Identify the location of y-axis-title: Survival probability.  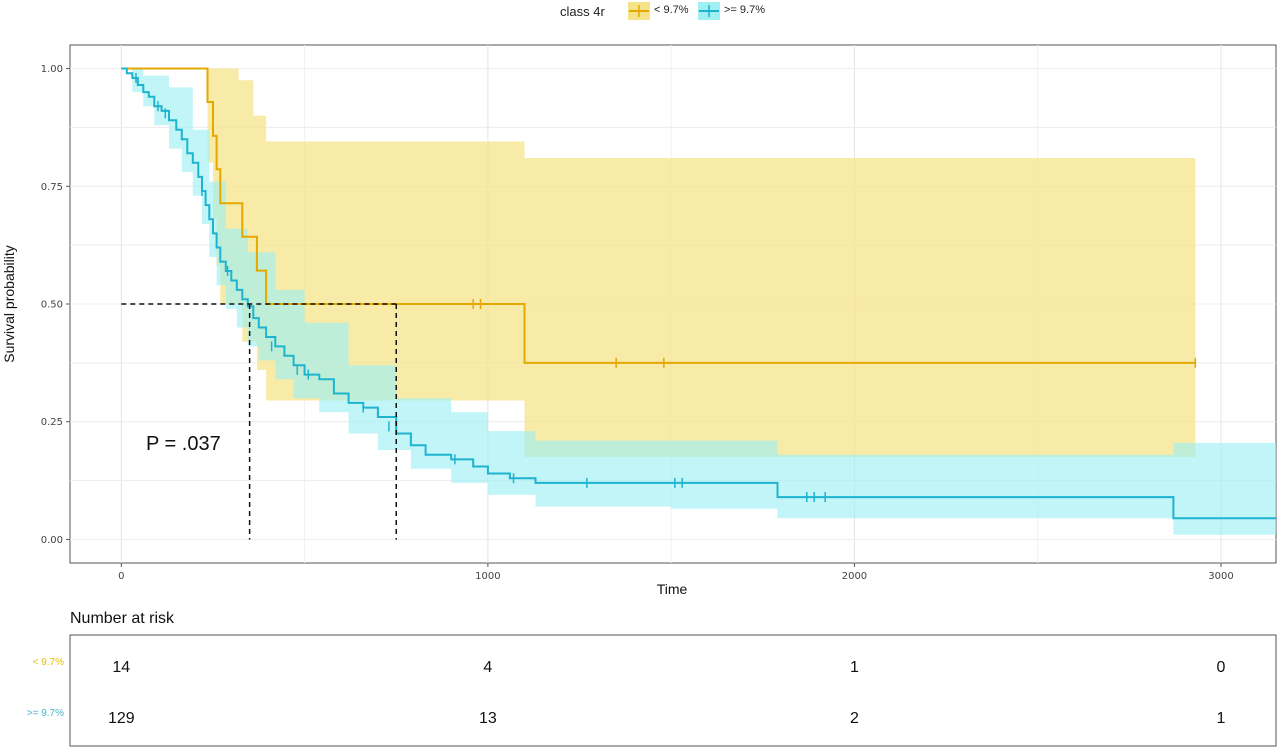
(9, 304).